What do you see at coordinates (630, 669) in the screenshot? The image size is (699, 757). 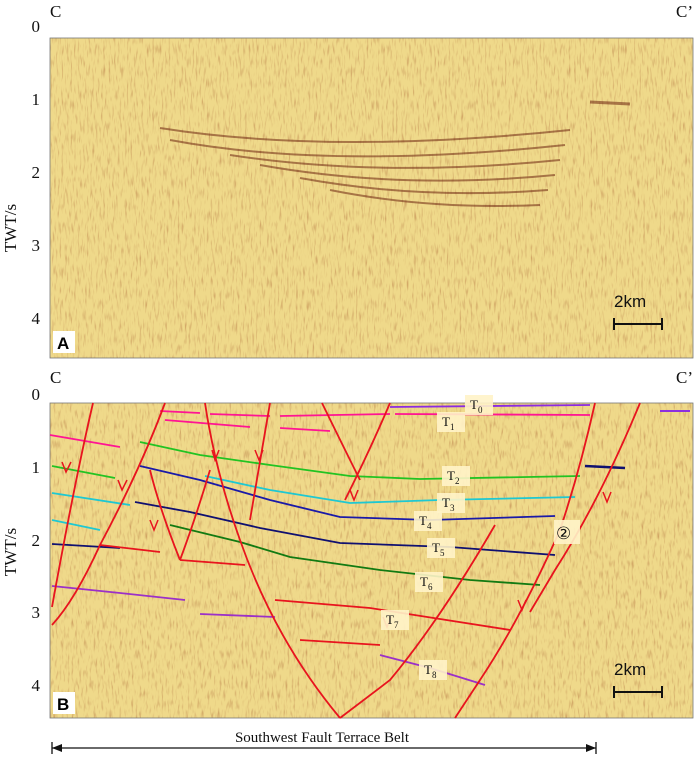 I see `panel-b-scale-label: 2km` at bounding box center [630, 669].